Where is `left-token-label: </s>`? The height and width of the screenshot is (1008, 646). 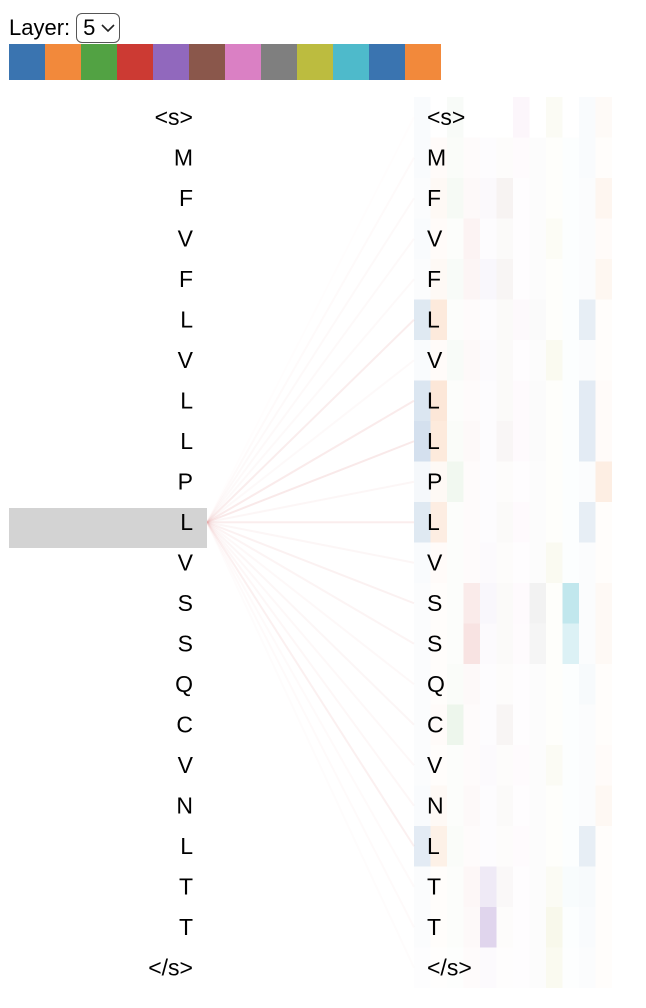 left-token-label: </s> is located at coordinates (170, 968).